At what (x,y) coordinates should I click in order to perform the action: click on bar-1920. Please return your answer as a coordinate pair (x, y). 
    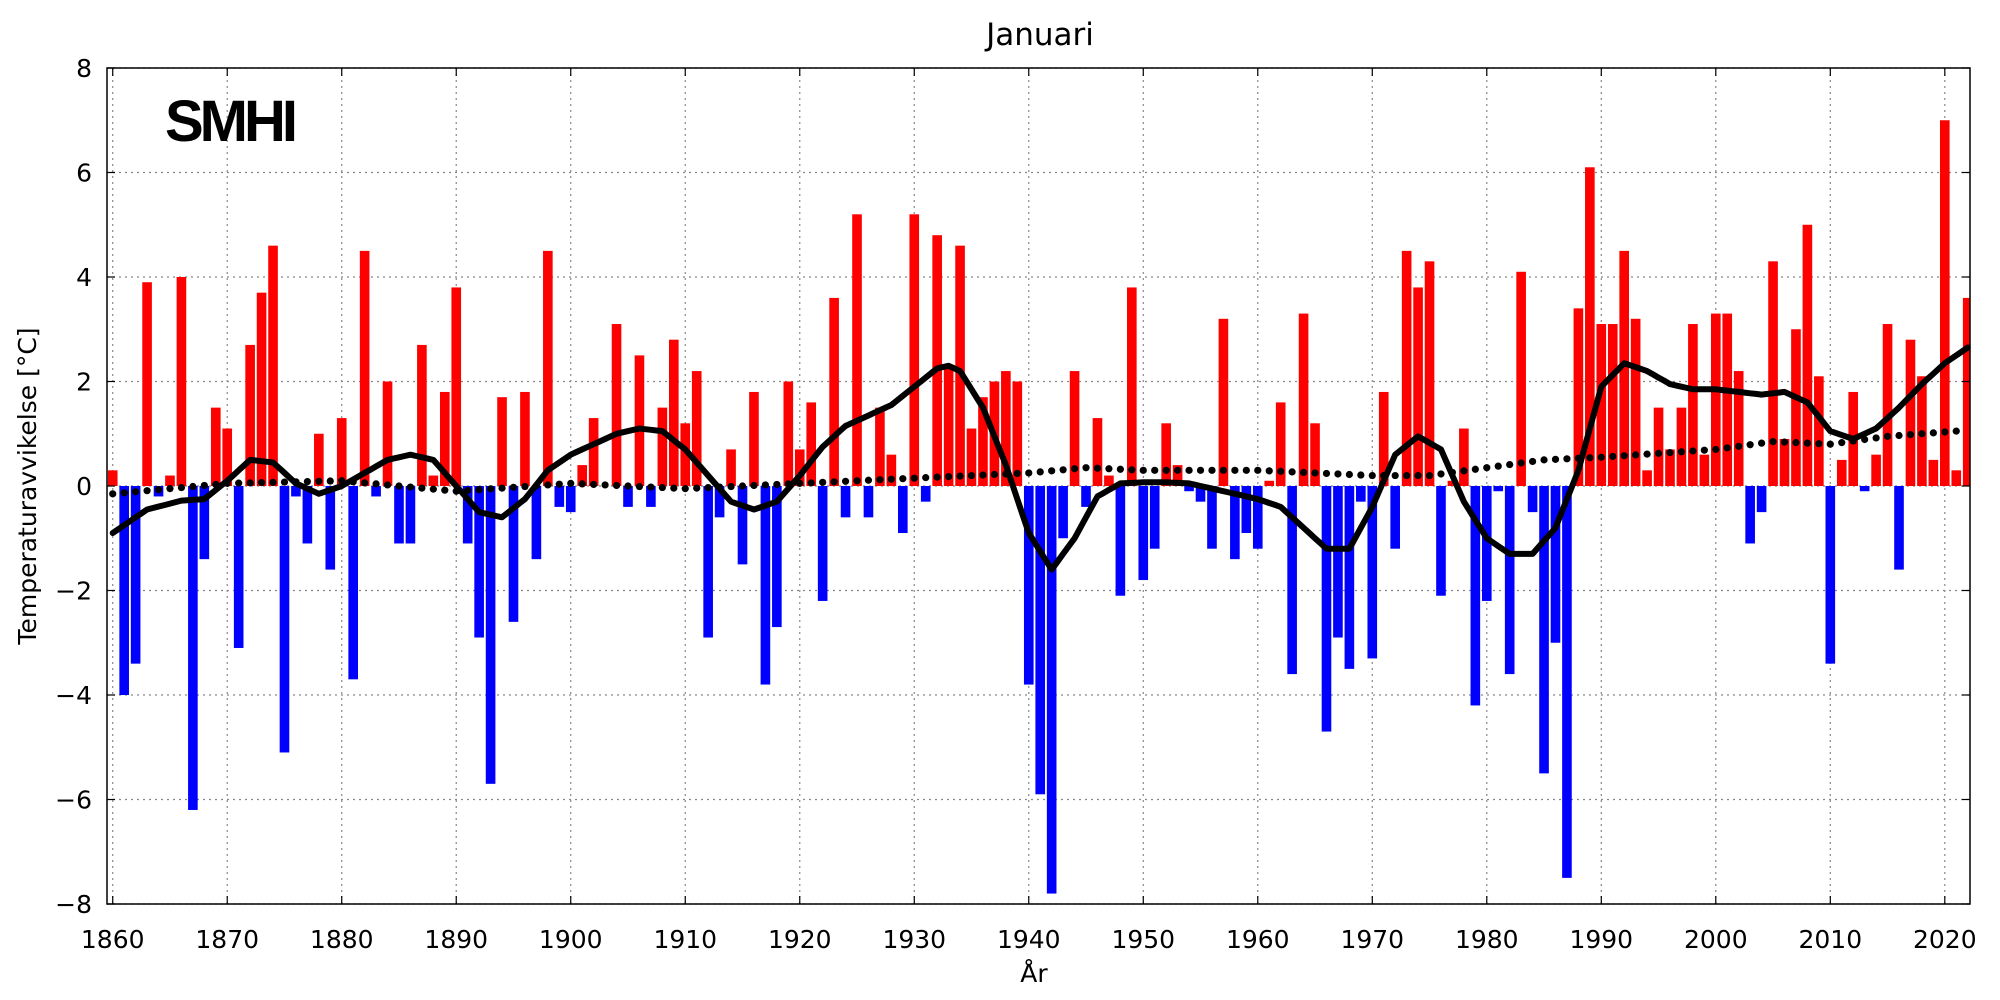
    Looking at the image, I should click on (799, 467).